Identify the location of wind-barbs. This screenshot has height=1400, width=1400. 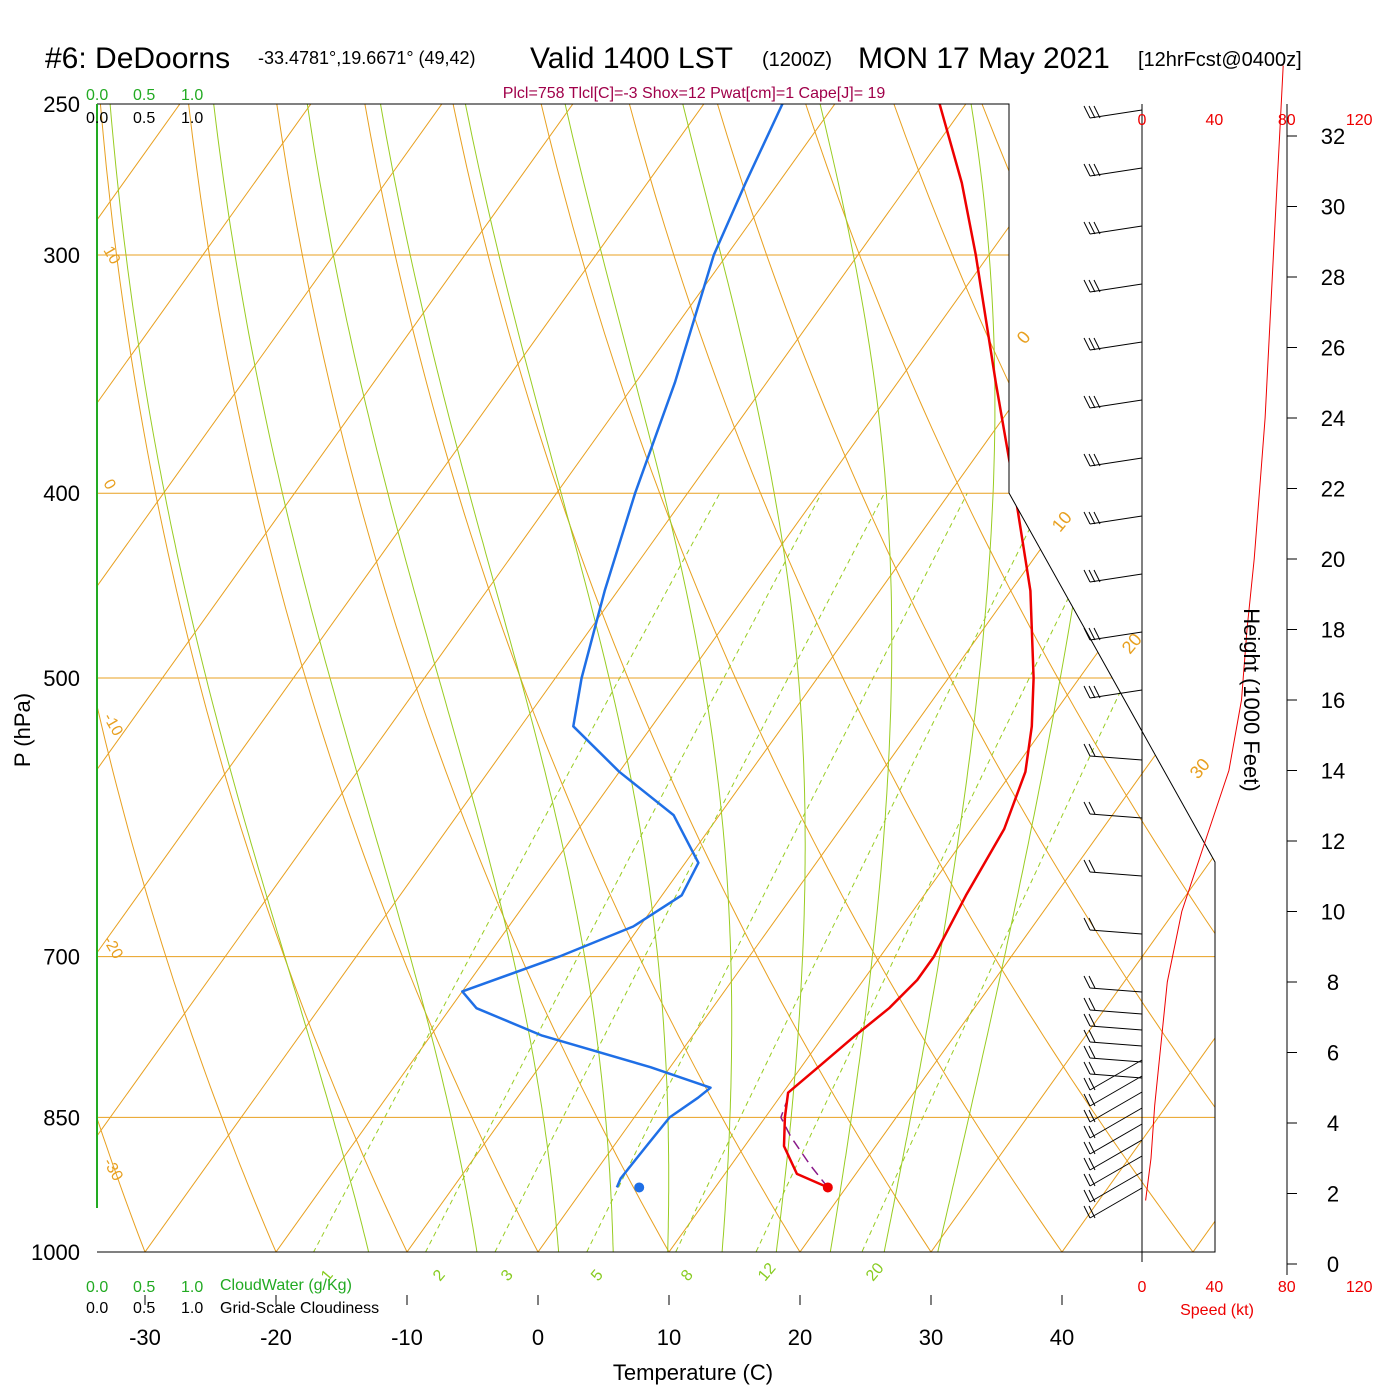
(1113, 662).